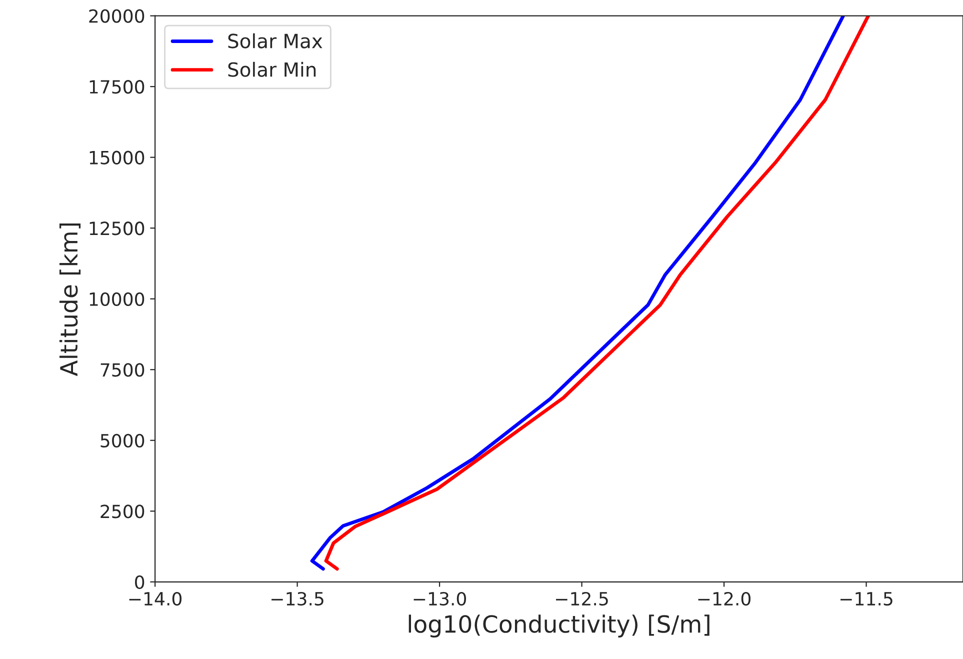 The image size is (963, 659). Describe the element at coordinates (122, 370) in the screenshot. I see `y-tick-label: 7500` at that location.